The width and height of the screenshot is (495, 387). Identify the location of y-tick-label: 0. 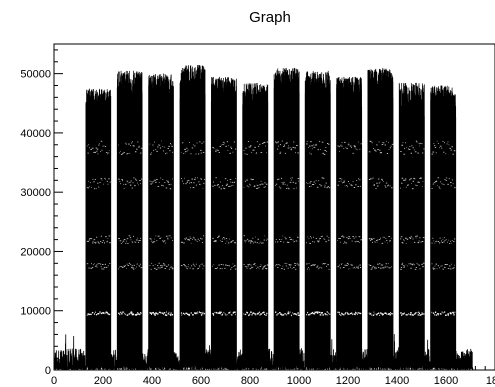
(48, 371).